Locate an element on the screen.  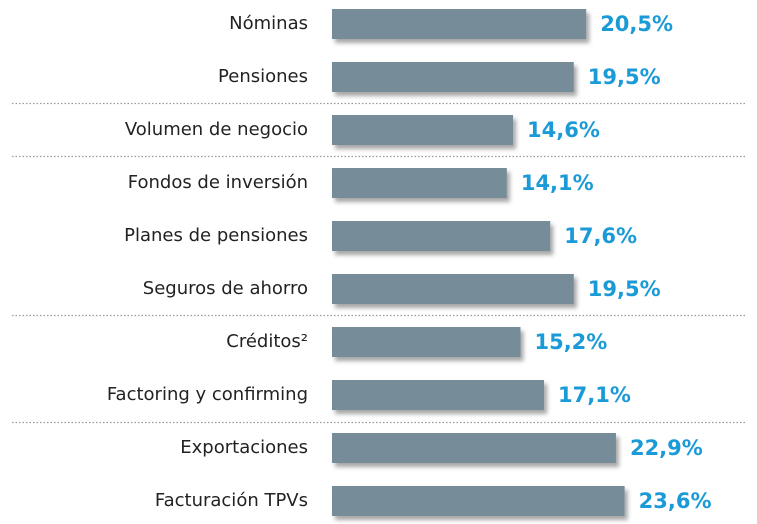
category-label: Volumen de negocio is located at coordinates (216, 129).